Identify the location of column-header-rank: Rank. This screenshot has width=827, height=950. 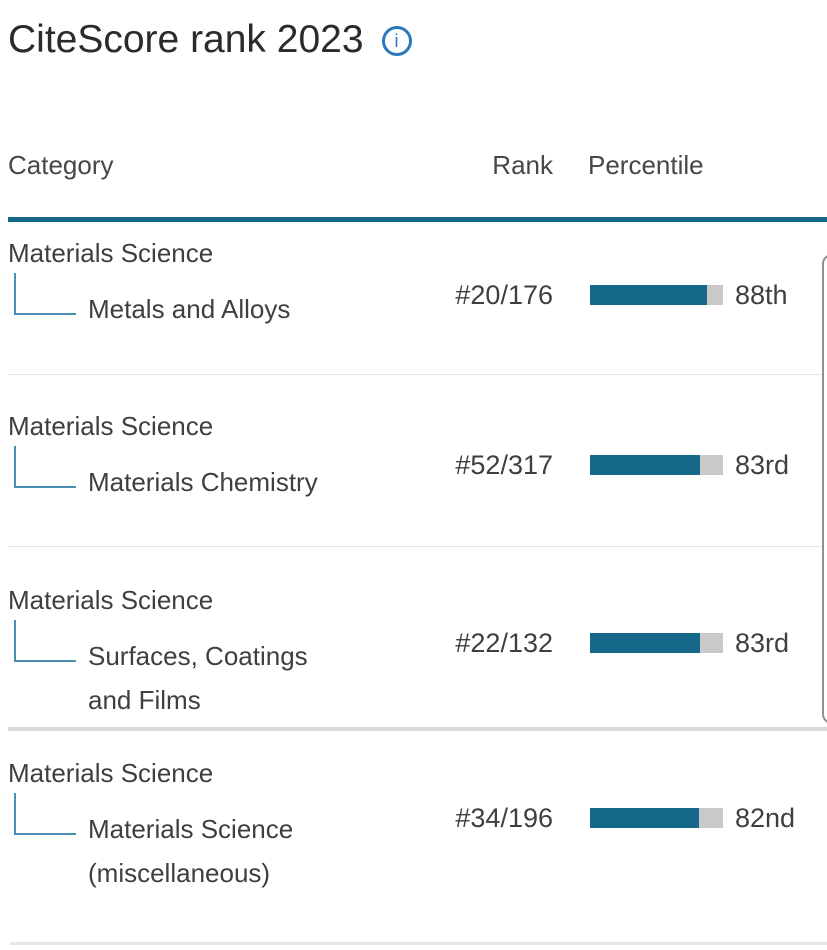
(522, 165).